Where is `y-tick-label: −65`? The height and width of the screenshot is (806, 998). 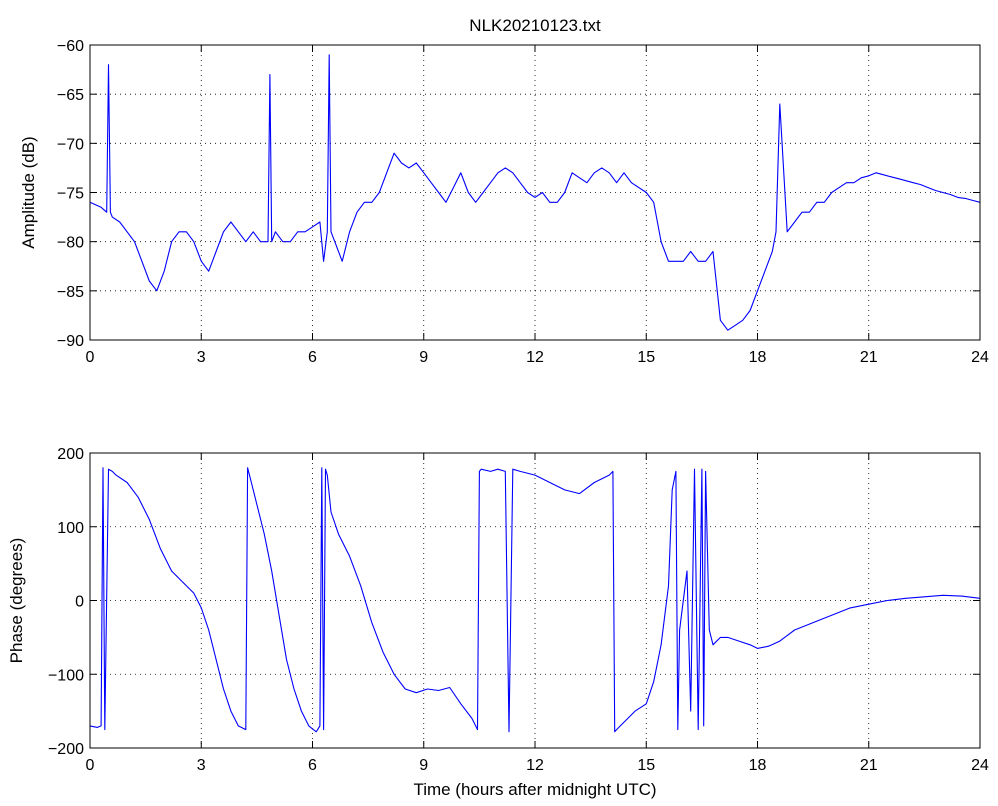 y-tick-label: −65 is located at coordinates (70, 95).